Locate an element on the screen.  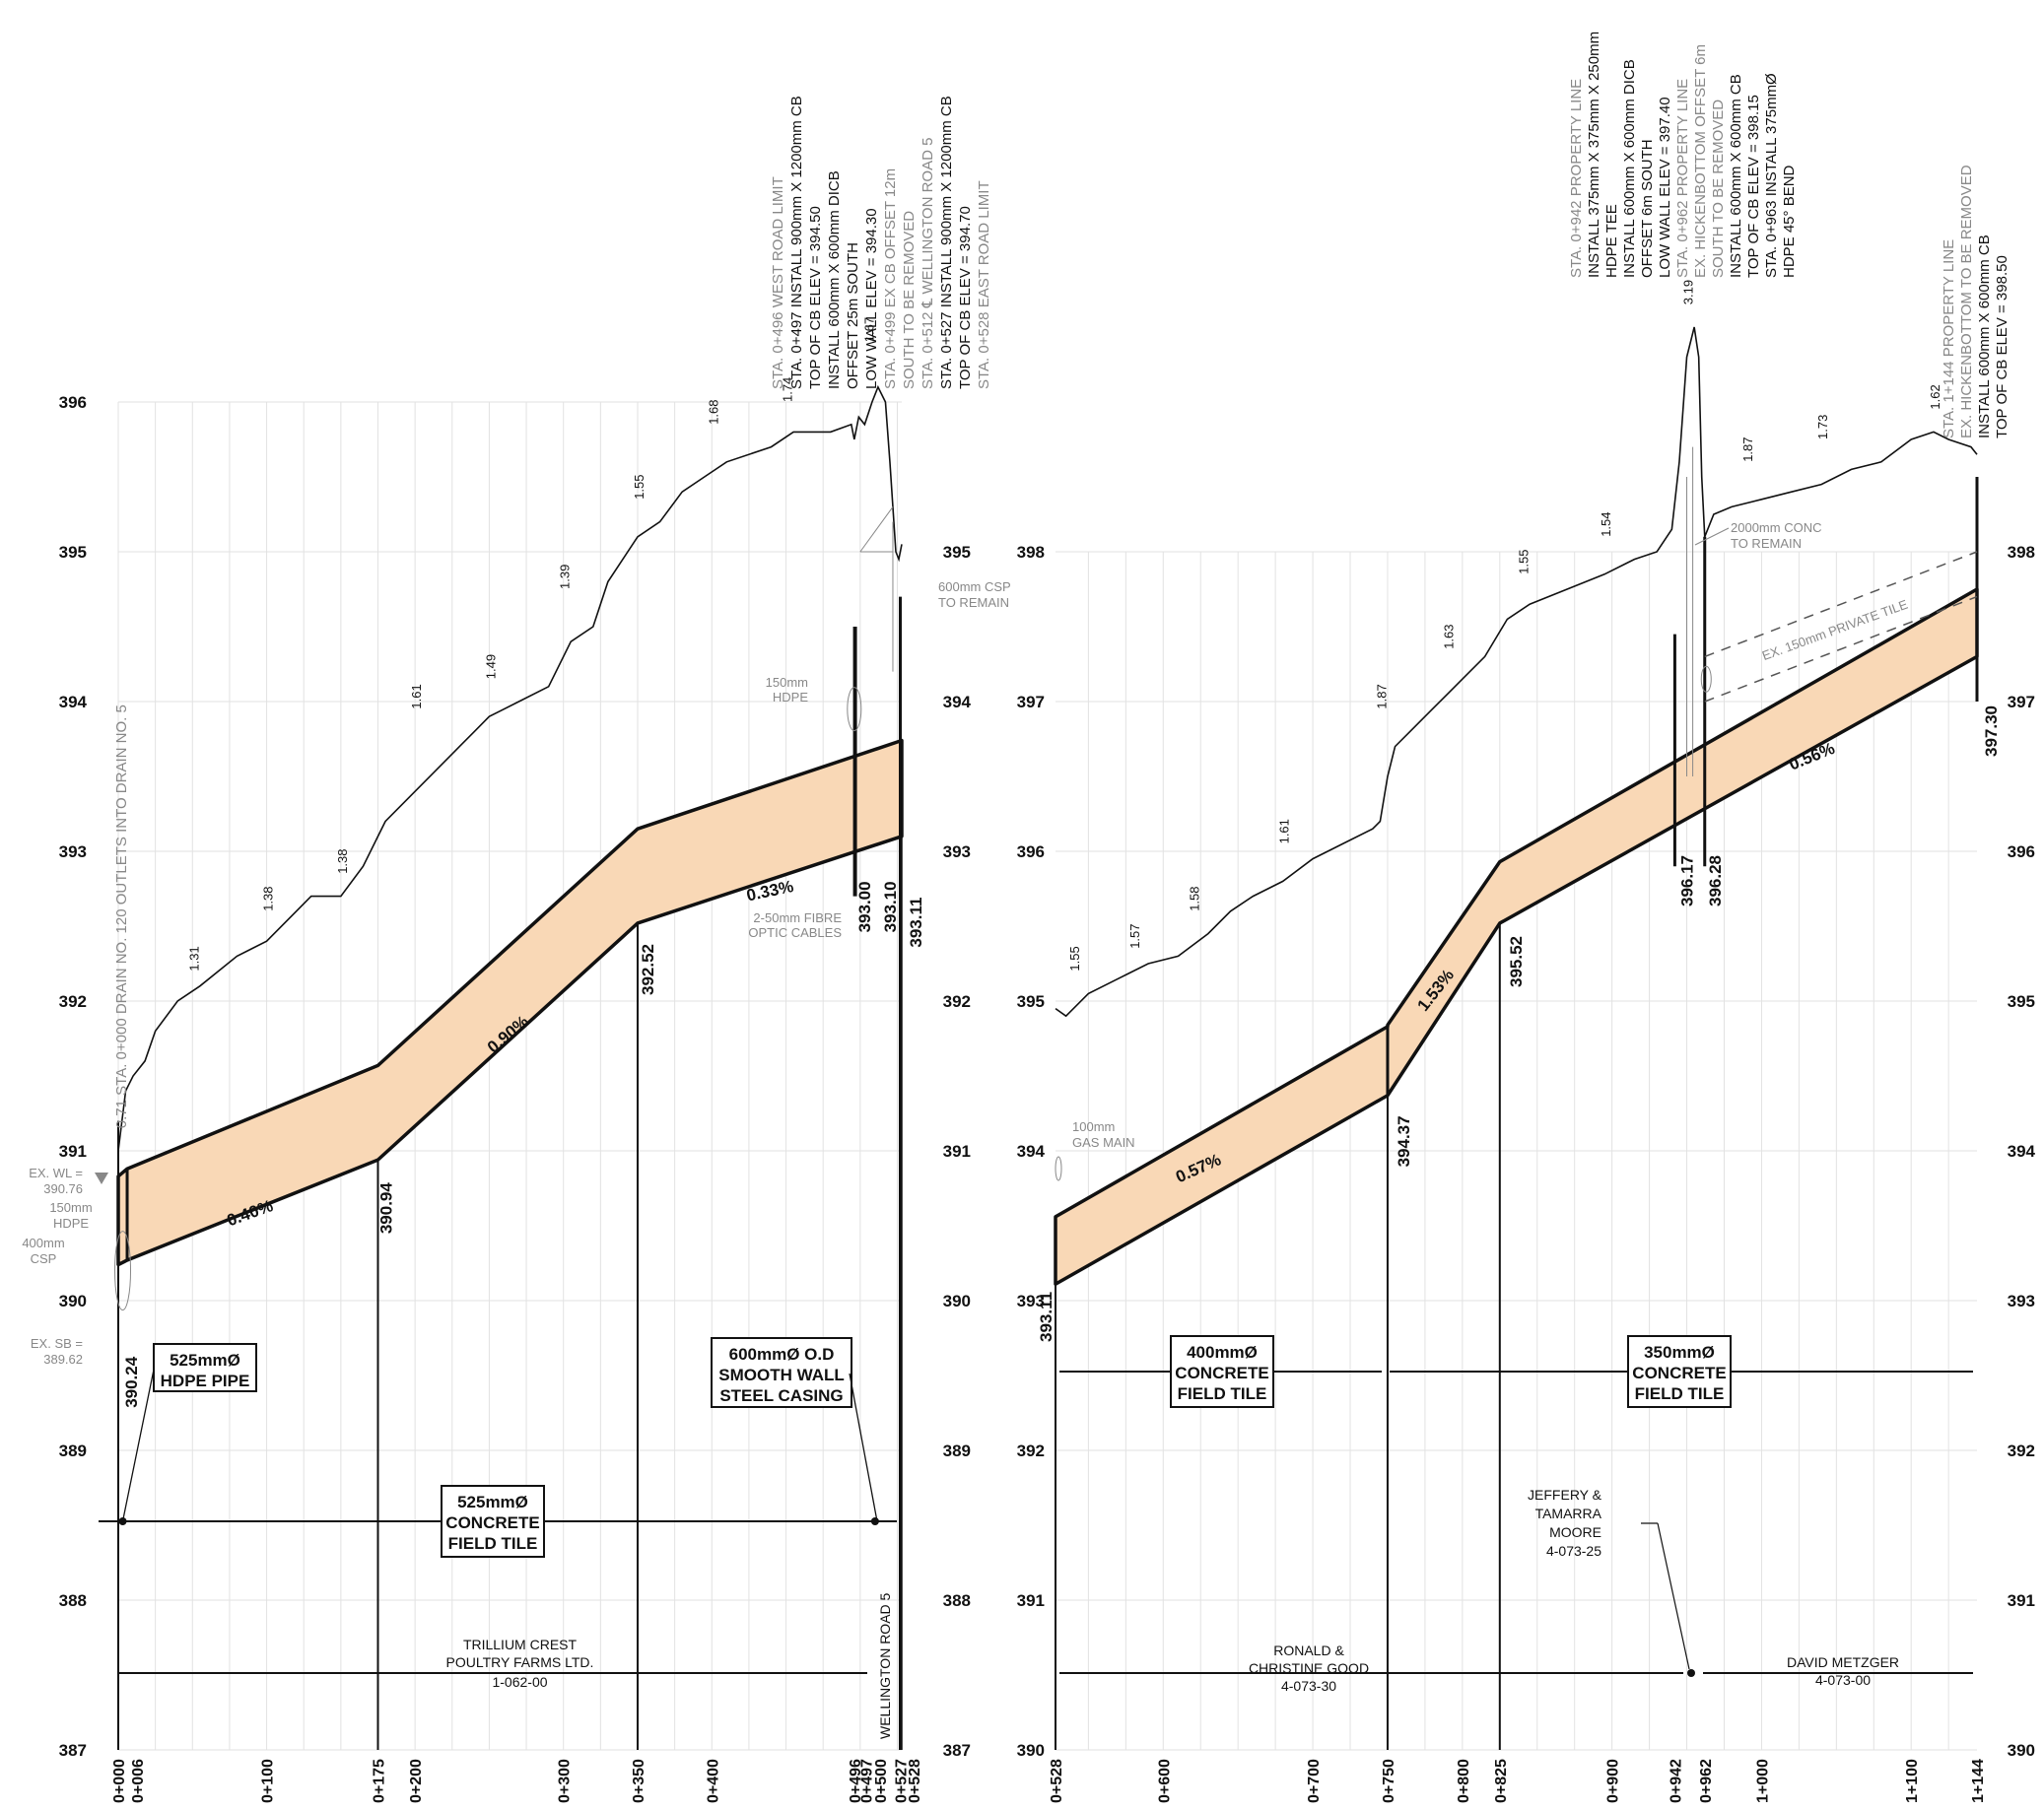
callout-ex-sb: EX. SB = is located at coordinates (57, 1343).